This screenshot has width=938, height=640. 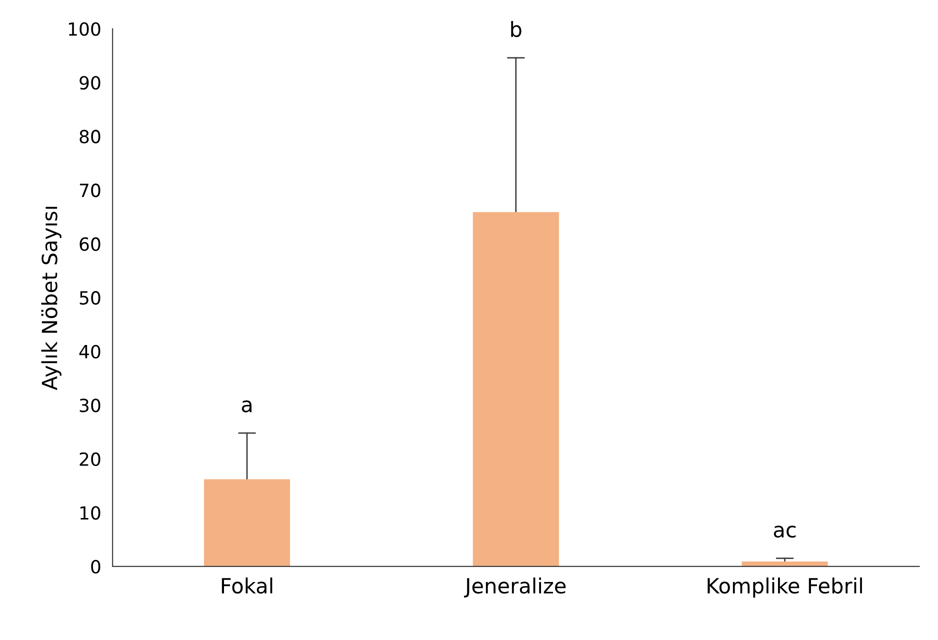 What do you see at coordinates (90, 83) in the screenshot?
I see `y-tick-label: 90` at bounding box center [90, 83].